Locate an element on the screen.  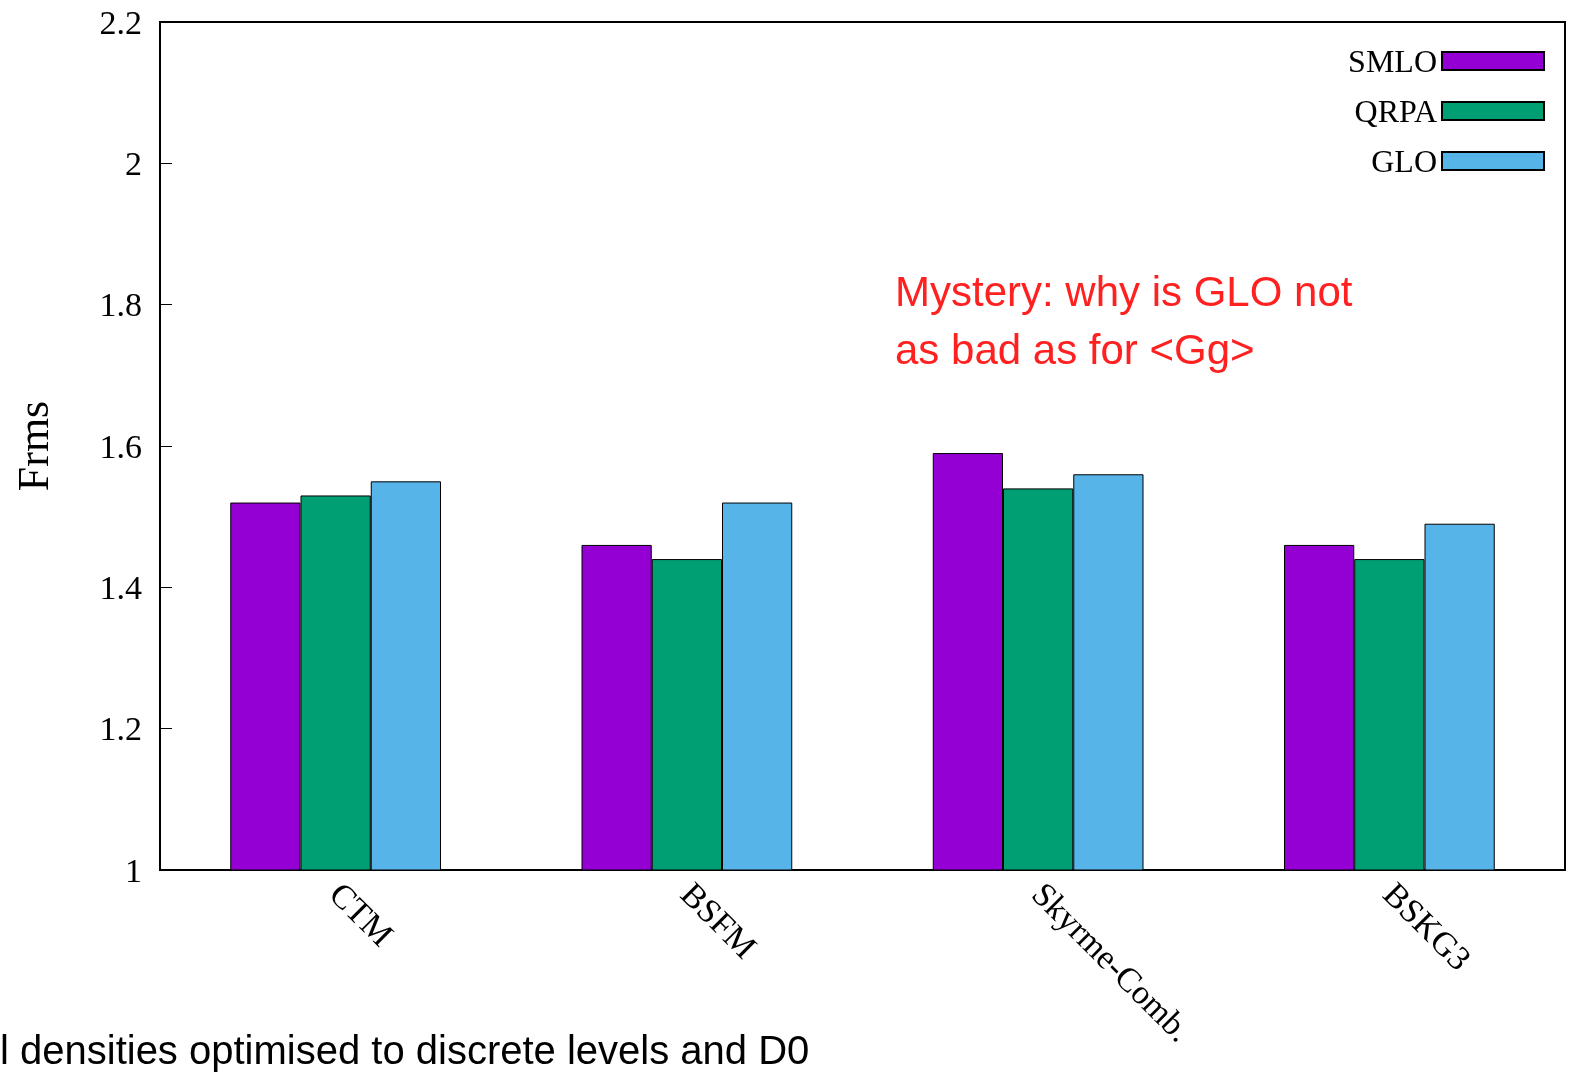
legend-label: QRPA is located at coordinates (1395, 111).